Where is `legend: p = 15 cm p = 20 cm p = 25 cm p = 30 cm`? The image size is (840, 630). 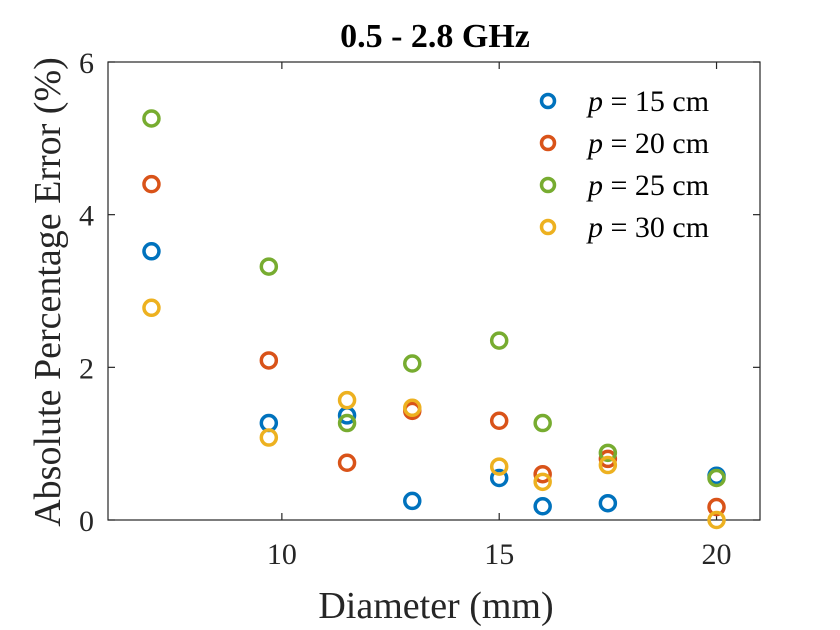 legend: p = 15 cm p = 20 cm p = 25 cm p = 30 cm is located at coordinates (624, 164).